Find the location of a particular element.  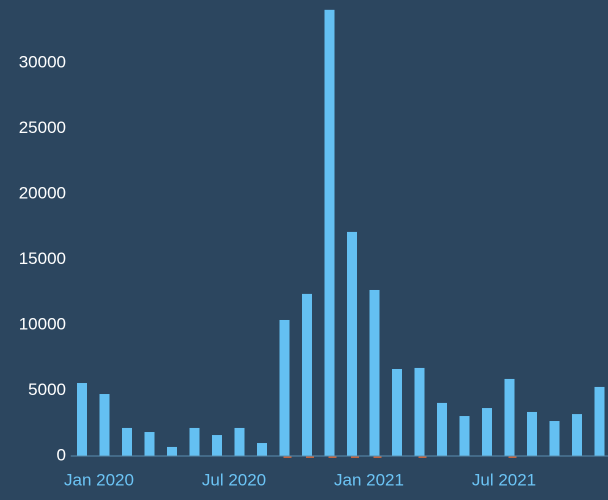

y-tick-label: 25000 is located at coordinates (42, 127).